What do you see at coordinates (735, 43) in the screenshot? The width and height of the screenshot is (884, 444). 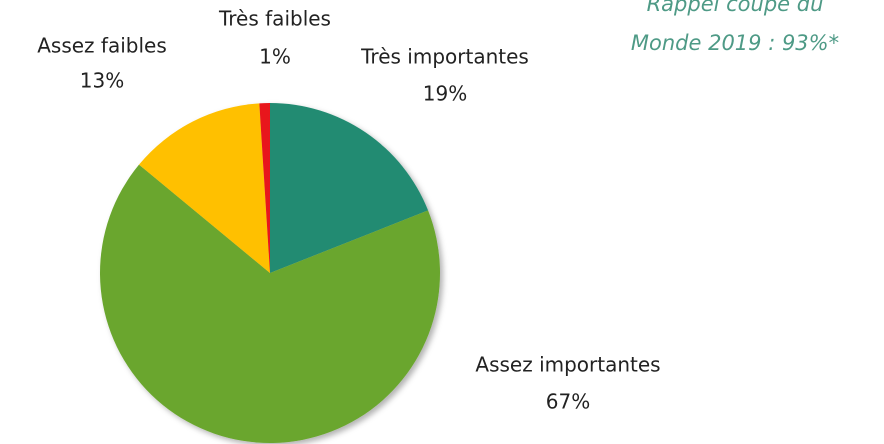 I see `annotation: Monde 2019 : 93%*` at bounding box center [735, 43].